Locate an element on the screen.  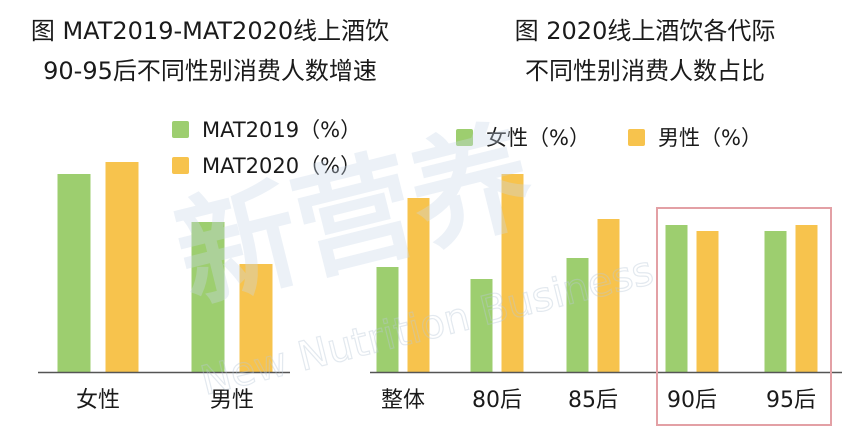
chart2-category-label: 80后 is located at coordinates (497, 400).